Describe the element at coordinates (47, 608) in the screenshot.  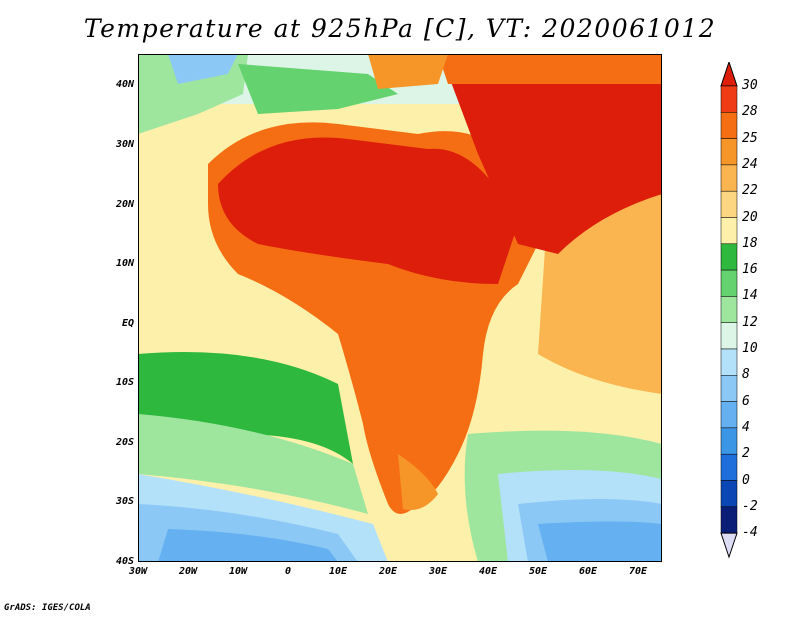
I see `credit-label: GrADS: IGES/COLA` at that location.